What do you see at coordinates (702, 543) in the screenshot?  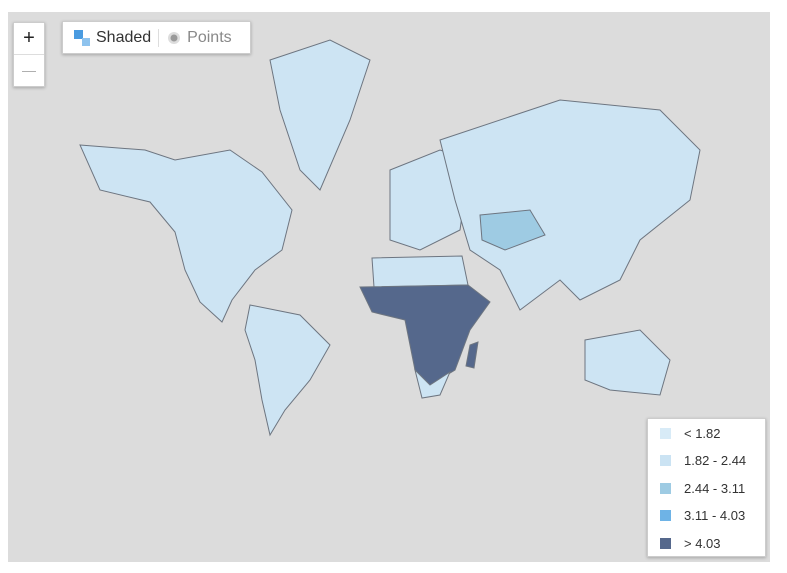 I see `legend-label: > 4.03` at bounding box center [702, 543].